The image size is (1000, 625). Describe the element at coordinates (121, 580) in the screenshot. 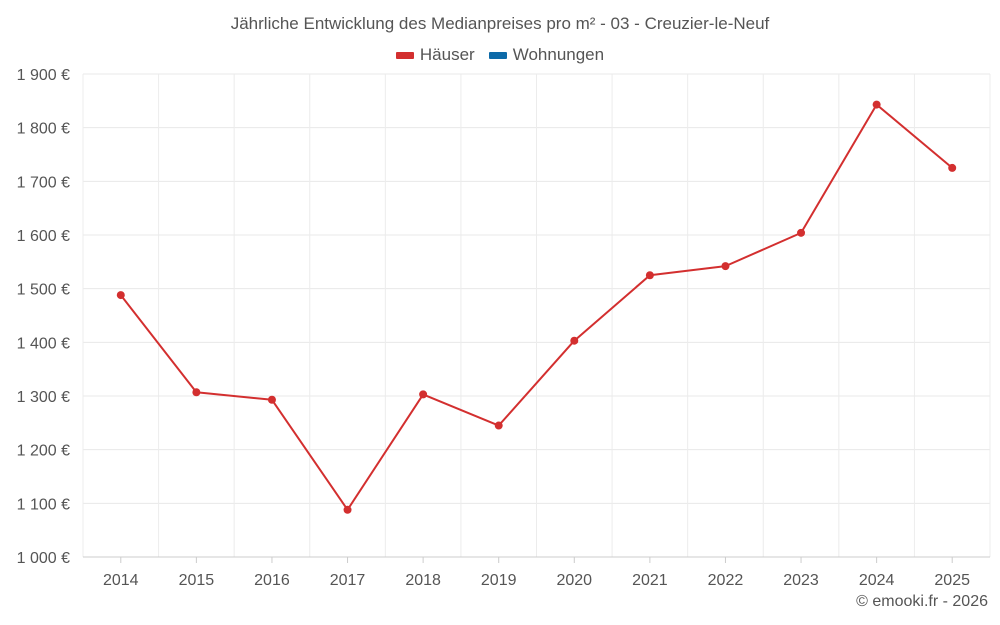

I see `x-tick-label: 2014` at that location.